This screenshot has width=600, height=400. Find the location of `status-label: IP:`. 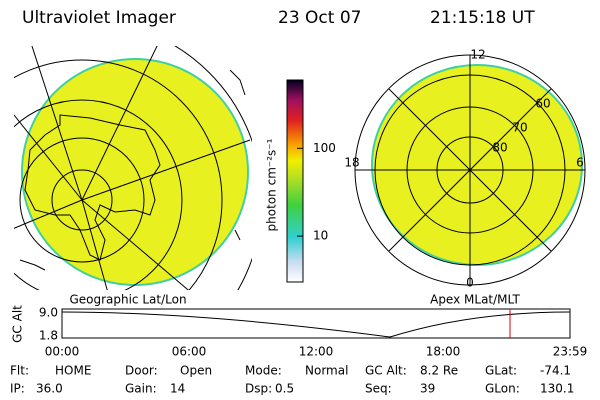

status-label: IP: is located at coordinates (17, 389).